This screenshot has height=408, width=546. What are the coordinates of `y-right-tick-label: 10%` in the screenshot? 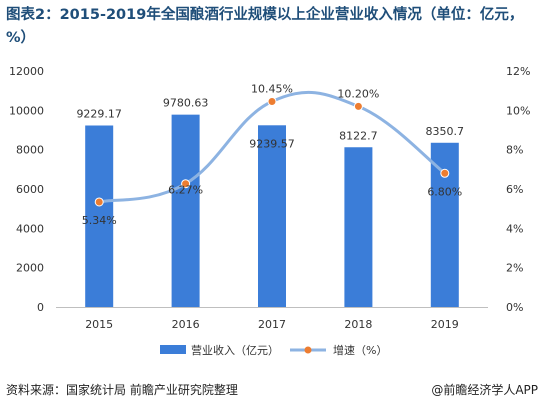 It's located at (518, 110).